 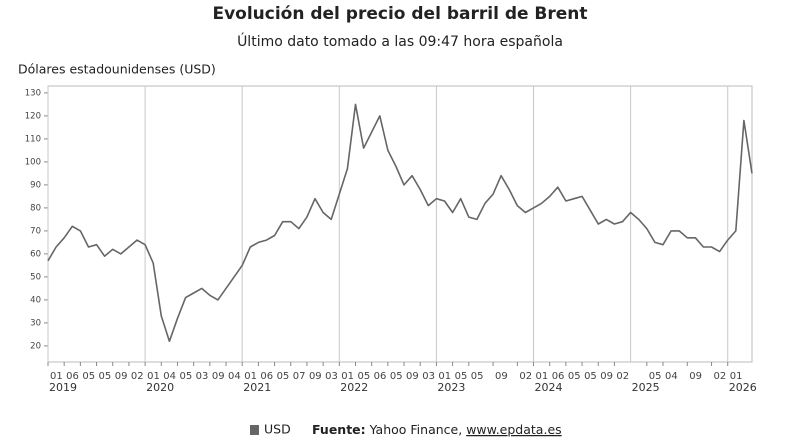 I want to click on y-tick-label: 70, so click(x=35, y=231).